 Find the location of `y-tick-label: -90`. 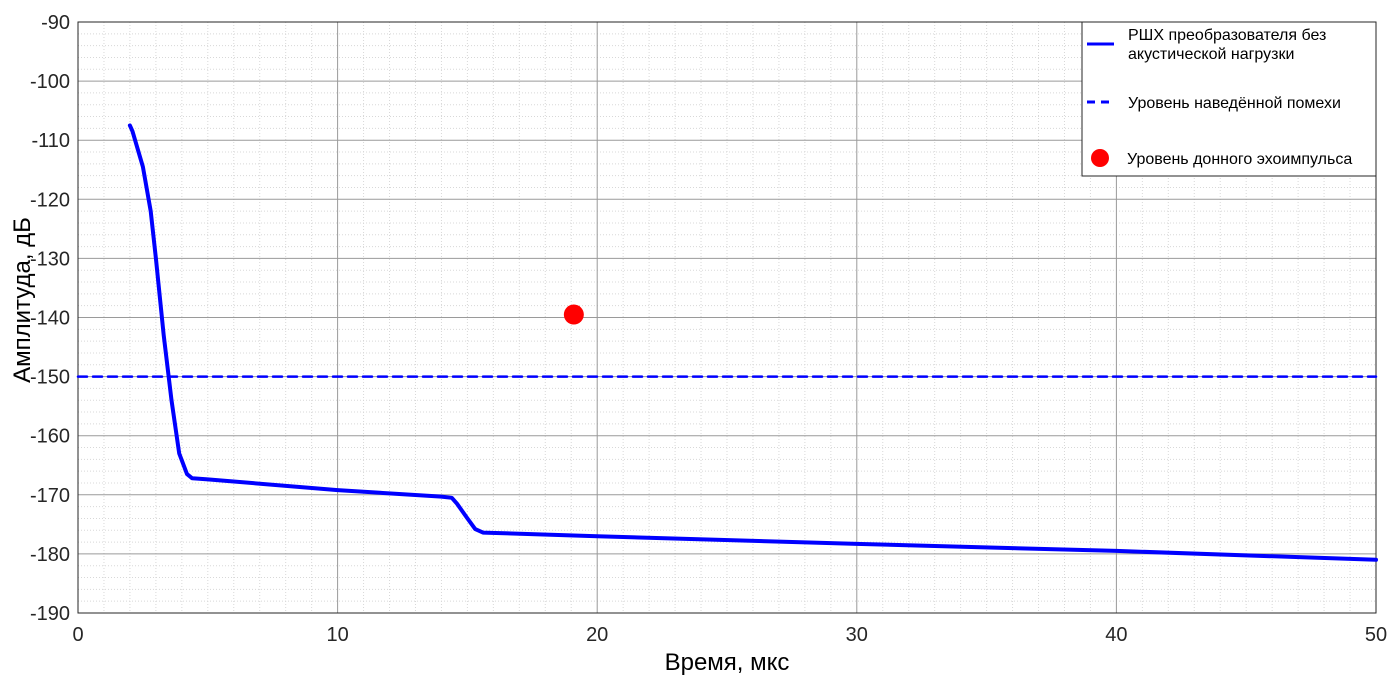

y-tick-label: -90 is located at coordinates (55, 23).